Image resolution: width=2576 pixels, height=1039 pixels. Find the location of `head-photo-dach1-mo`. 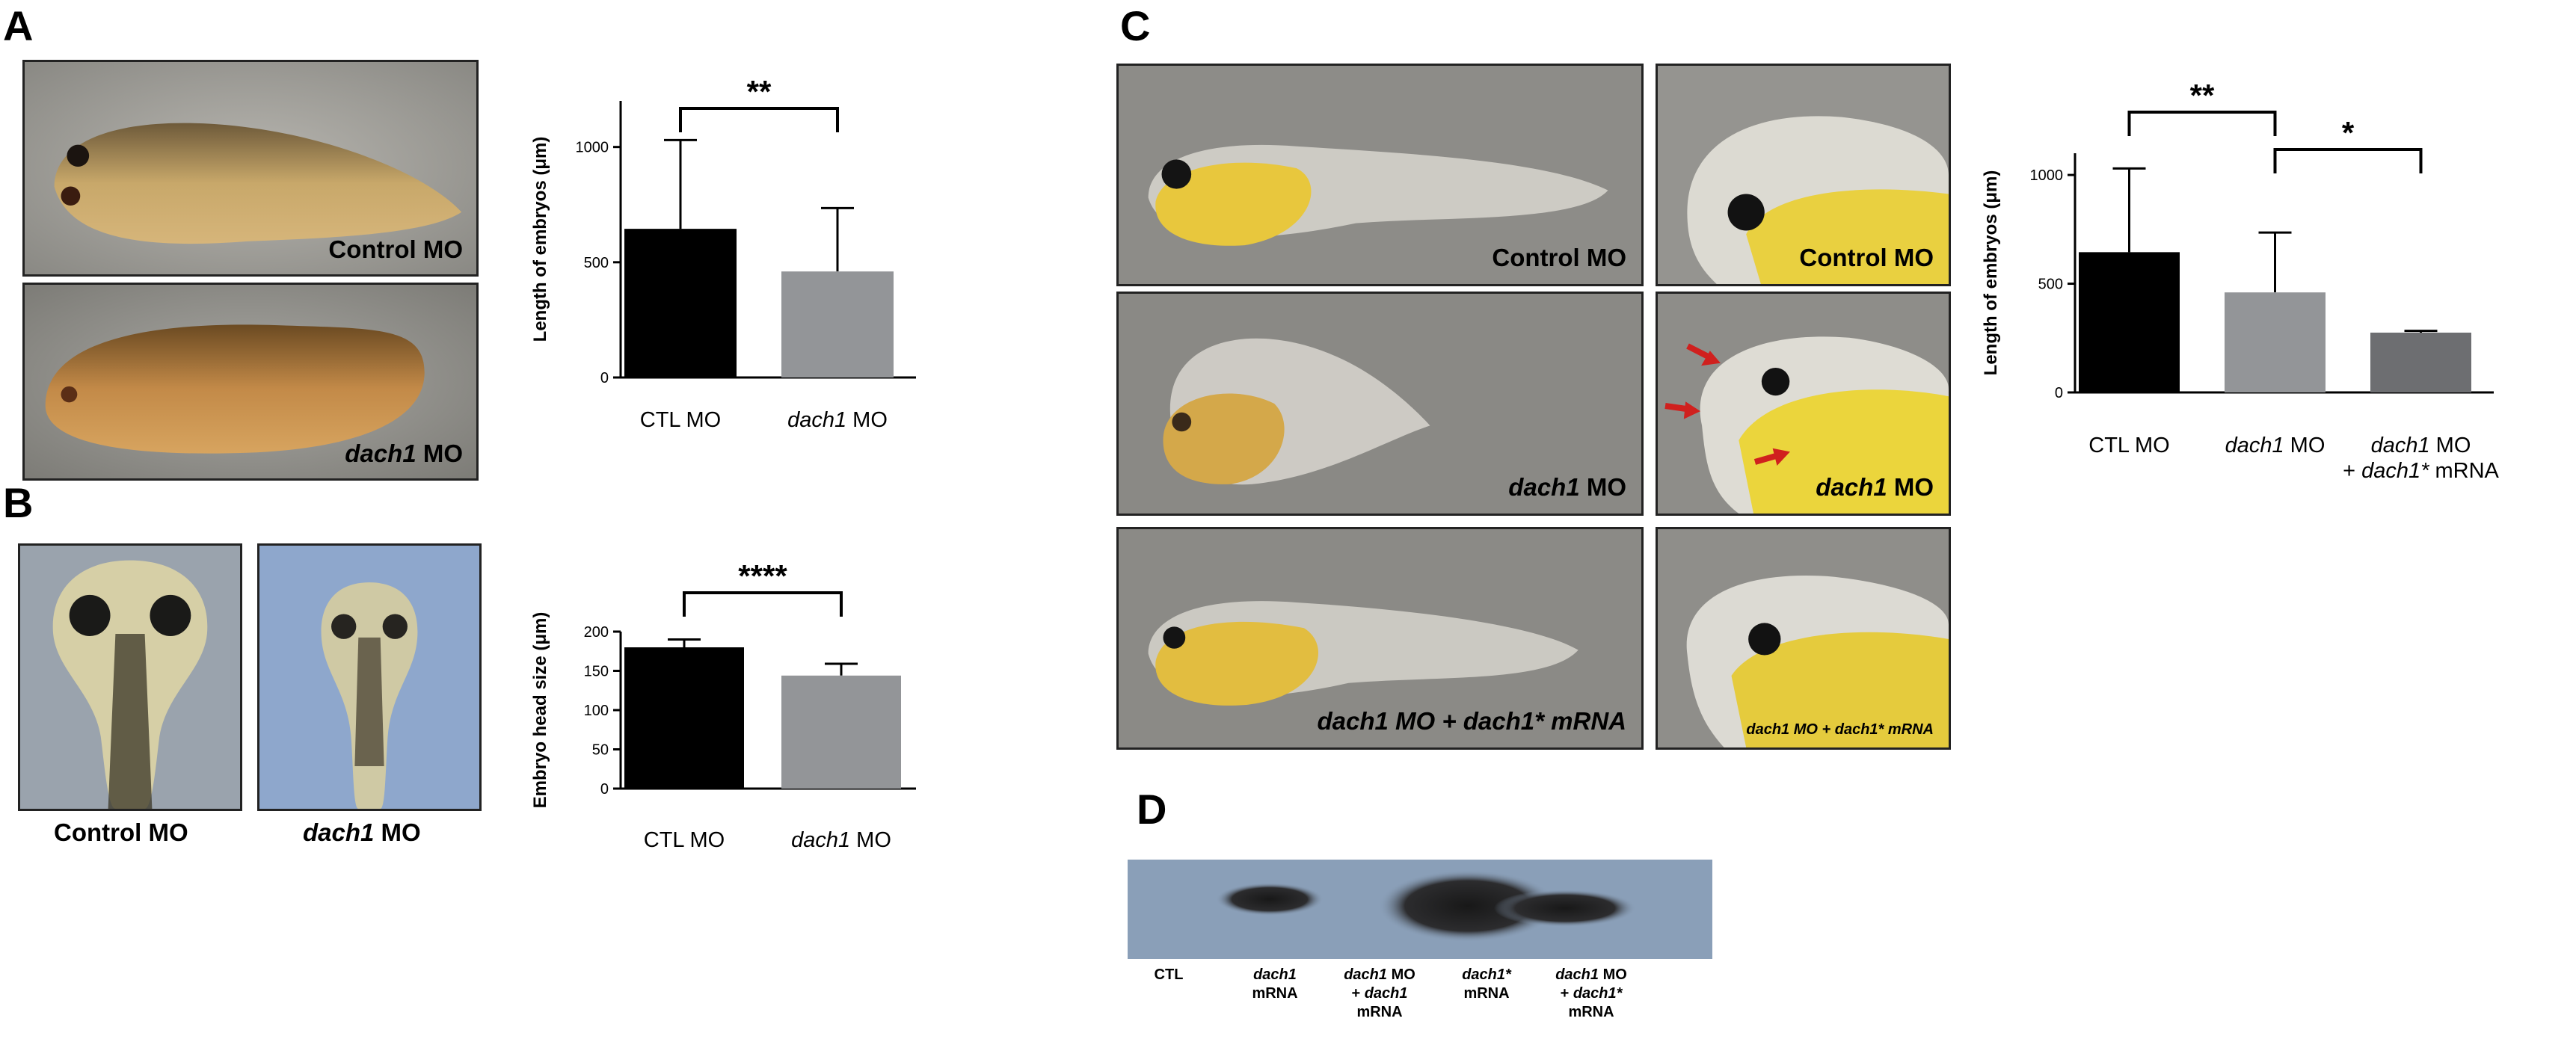

head-photo-dach1-mo is located at coordinates (369, 677).